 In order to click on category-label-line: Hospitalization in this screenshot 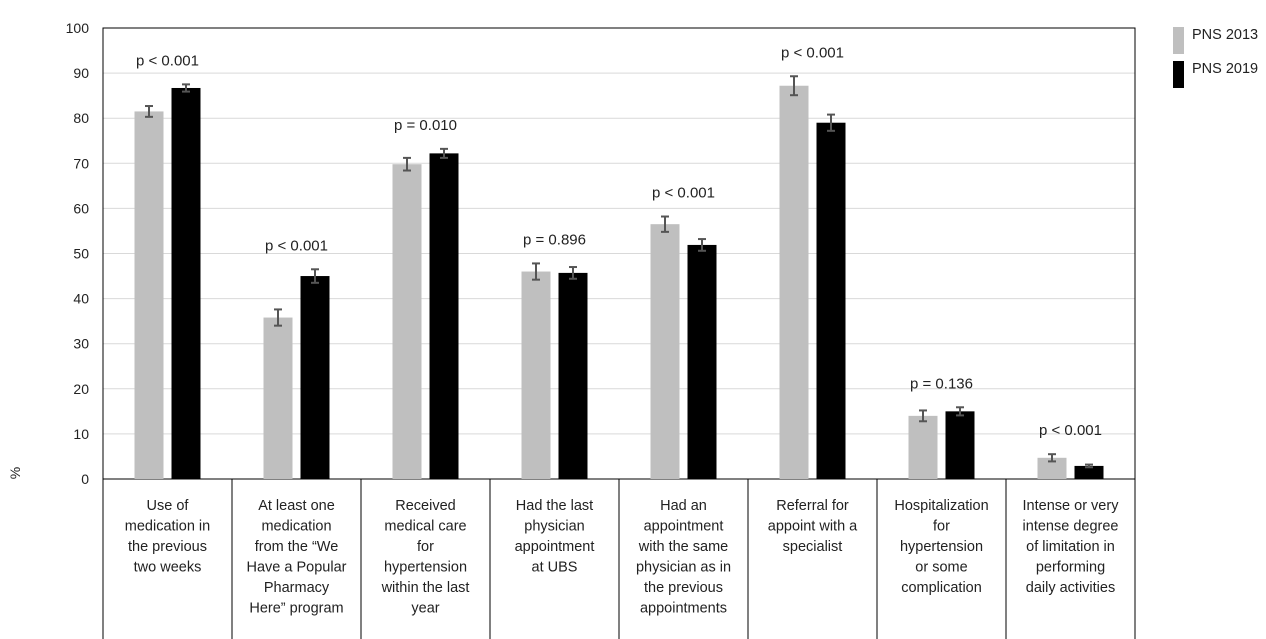, I will do `click(941, 506)`.